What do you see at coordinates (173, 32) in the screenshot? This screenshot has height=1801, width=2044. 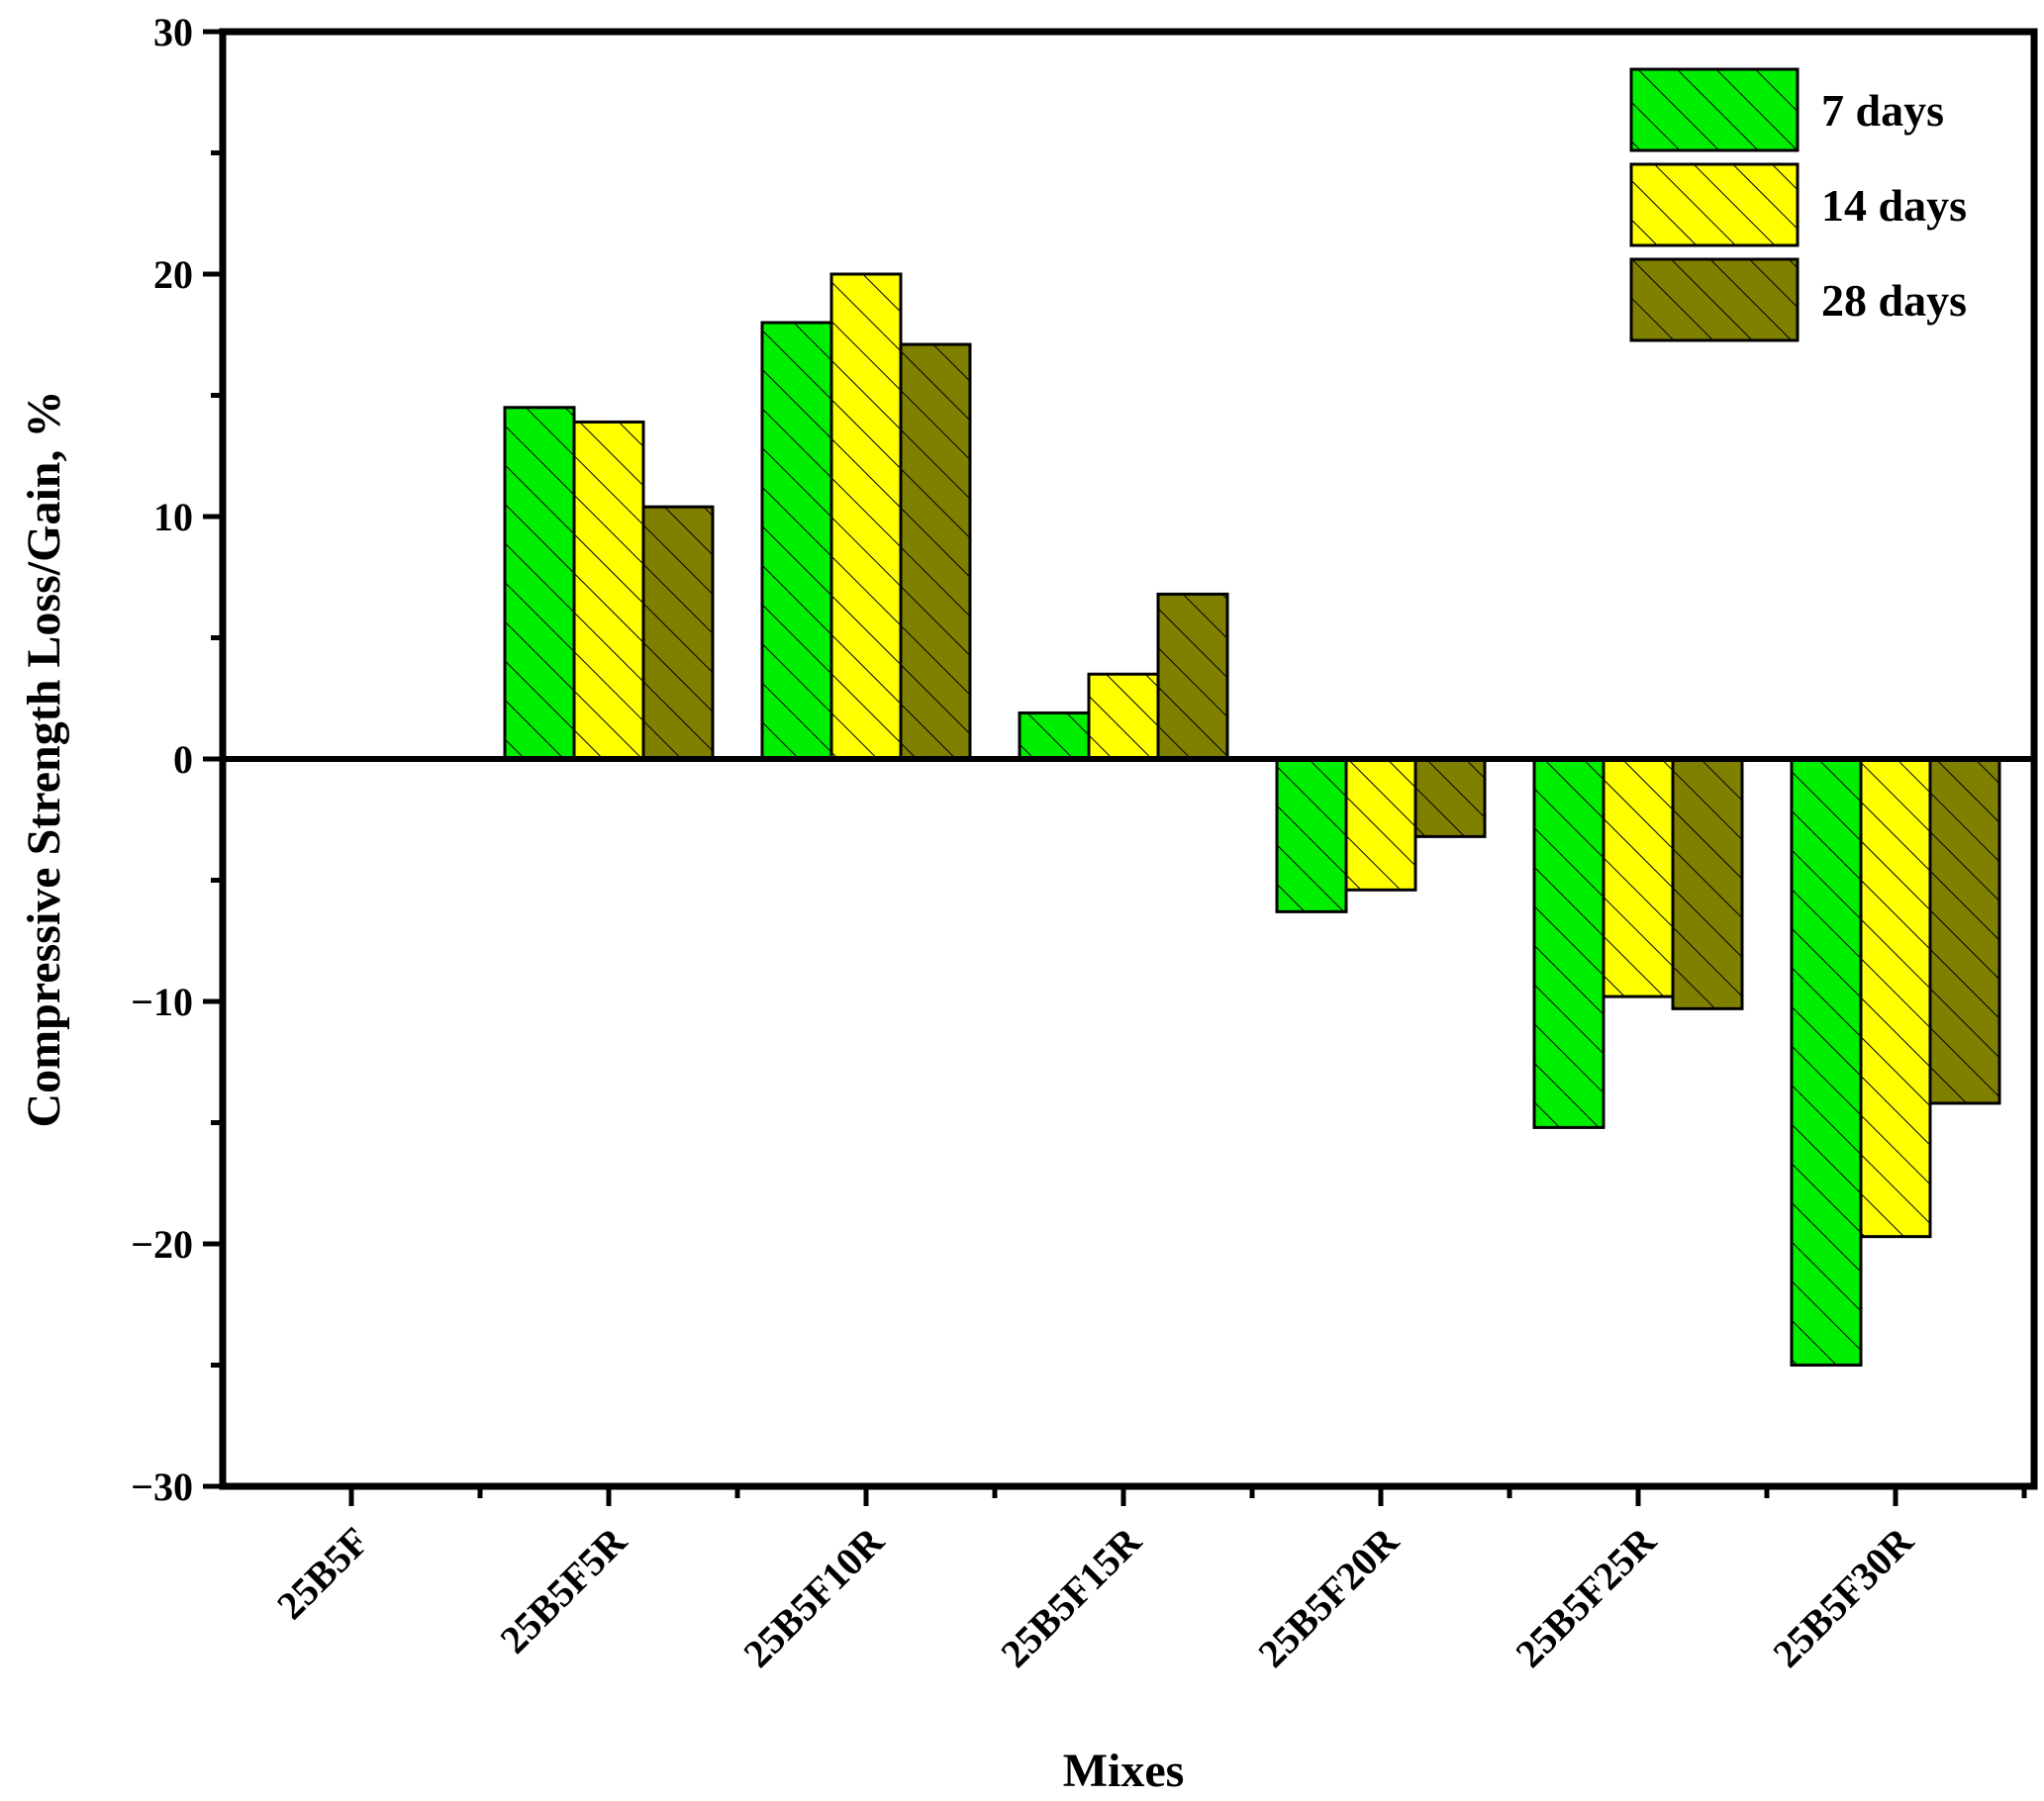 I see `y-tick-label: 30` at bounding box center [173, 32].